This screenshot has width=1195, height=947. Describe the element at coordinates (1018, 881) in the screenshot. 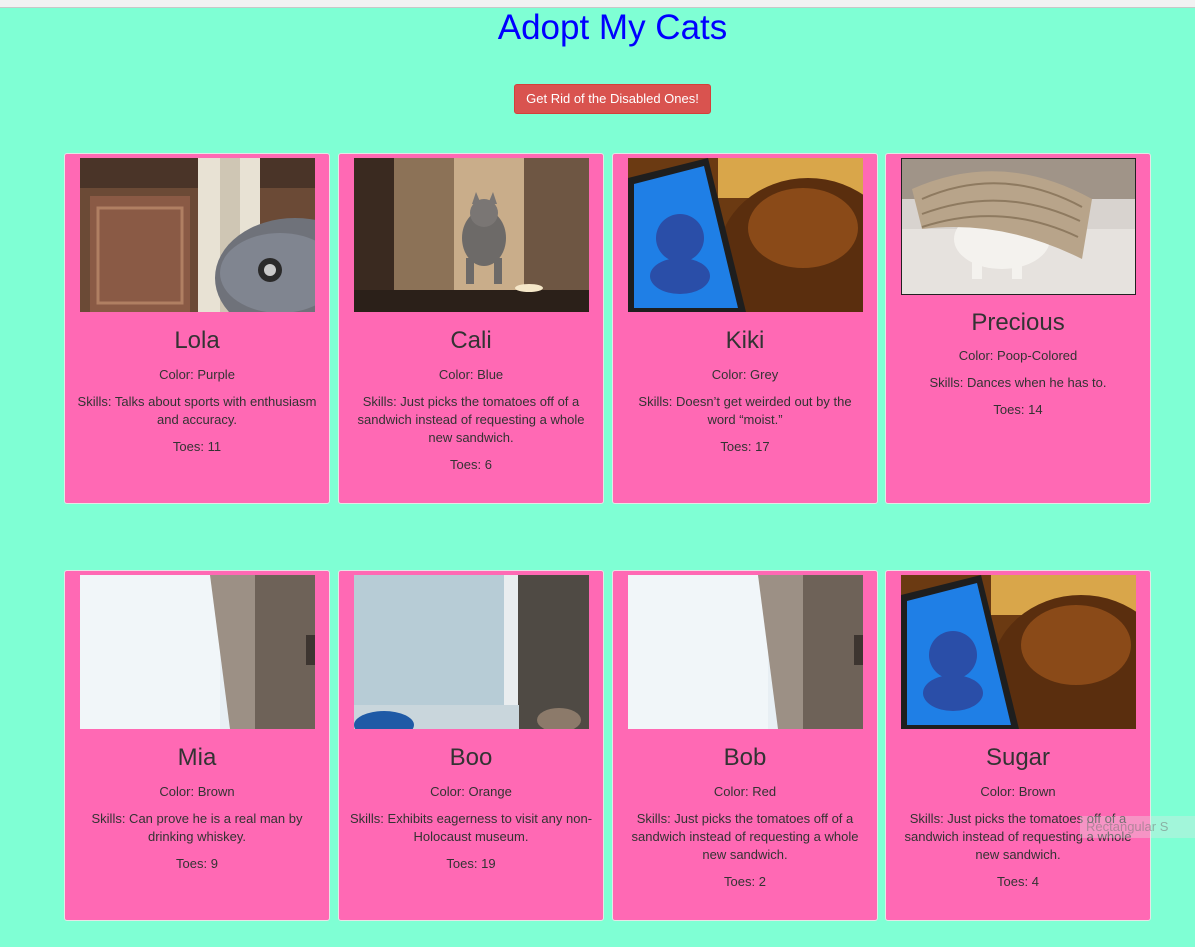

I see `cat-toes: Toes: 4` at that location.